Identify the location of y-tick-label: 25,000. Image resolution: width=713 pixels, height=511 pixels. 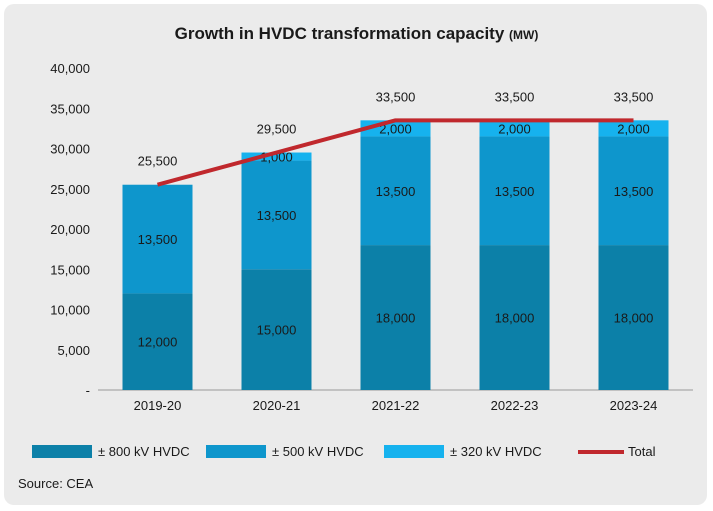
(70, 189).